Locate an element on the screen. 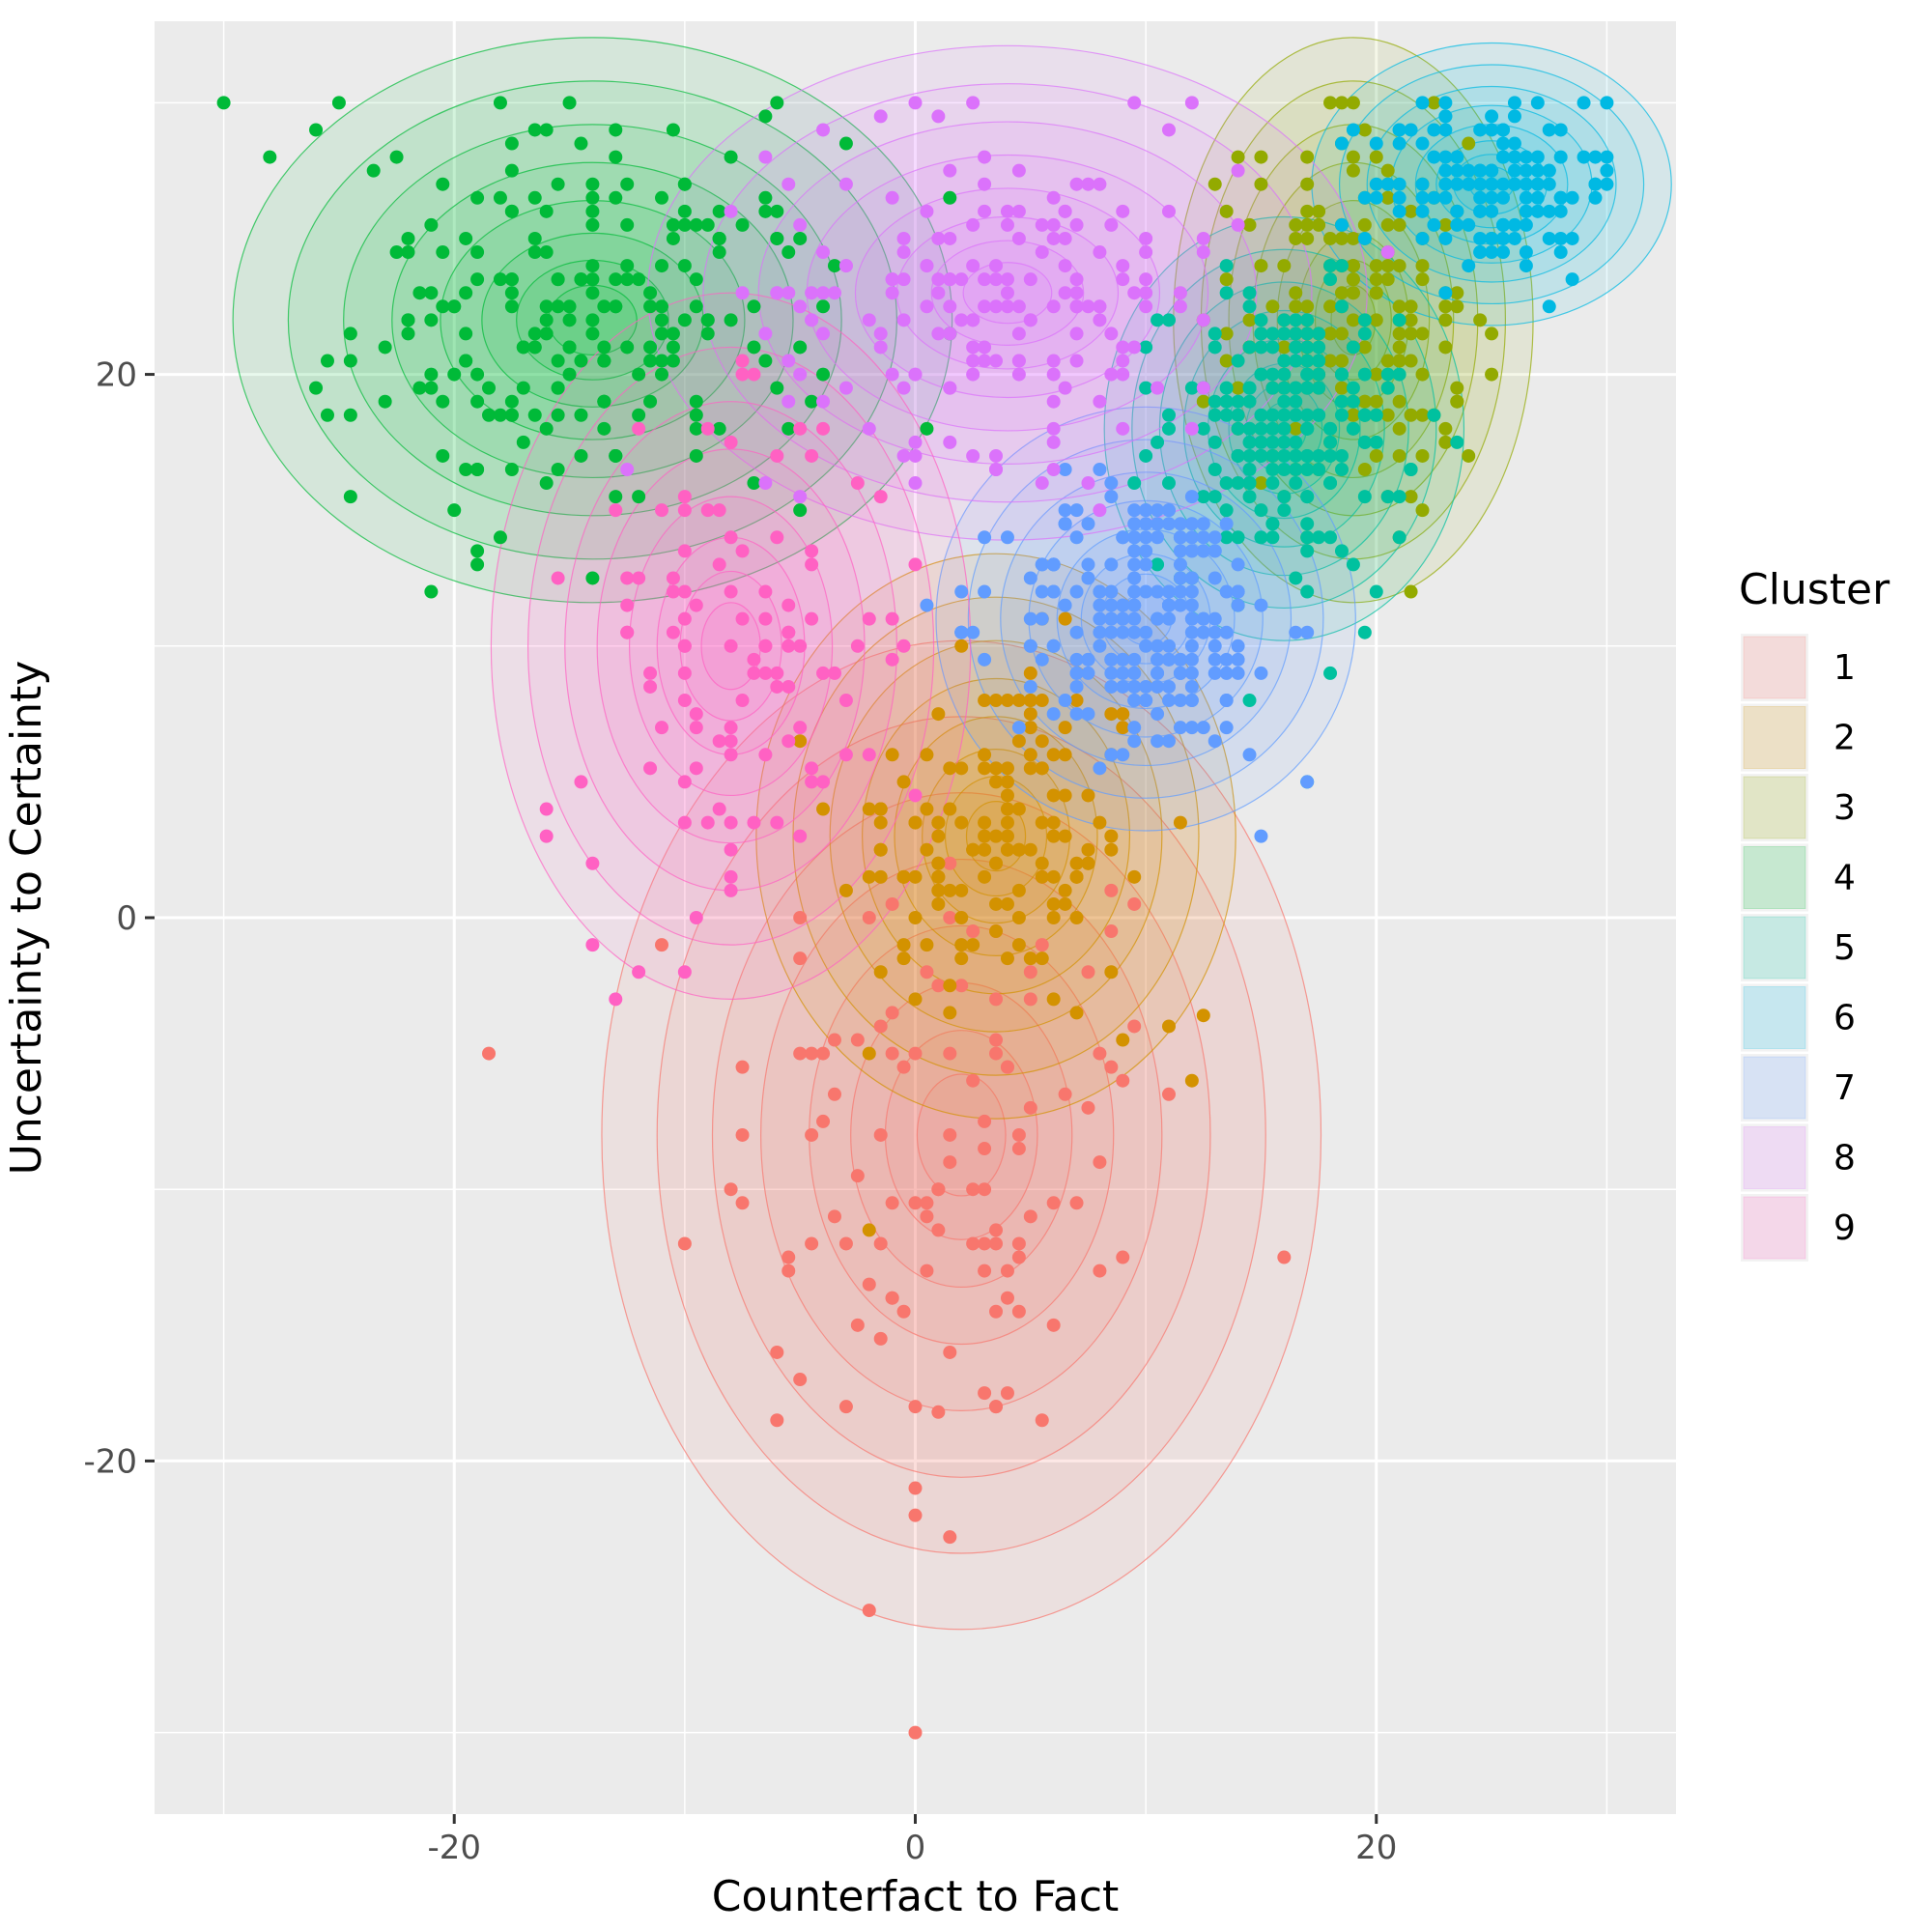  legend-item-3: 3 is located at coordinates (1798, 807).